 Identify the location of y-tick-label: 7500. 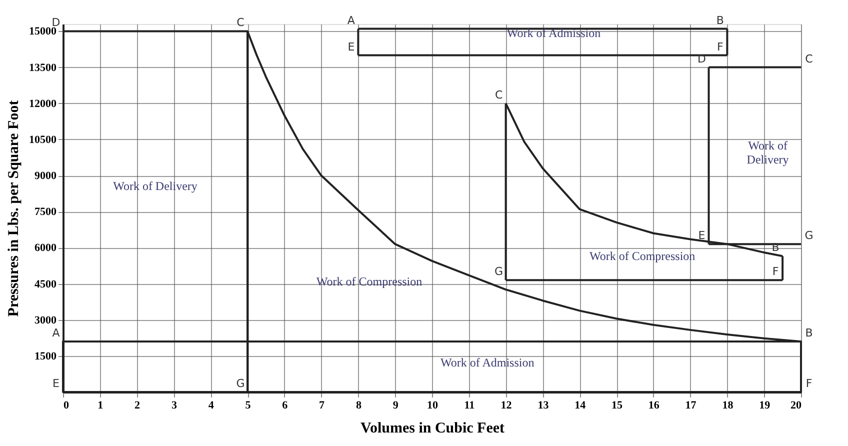
(45, 212).